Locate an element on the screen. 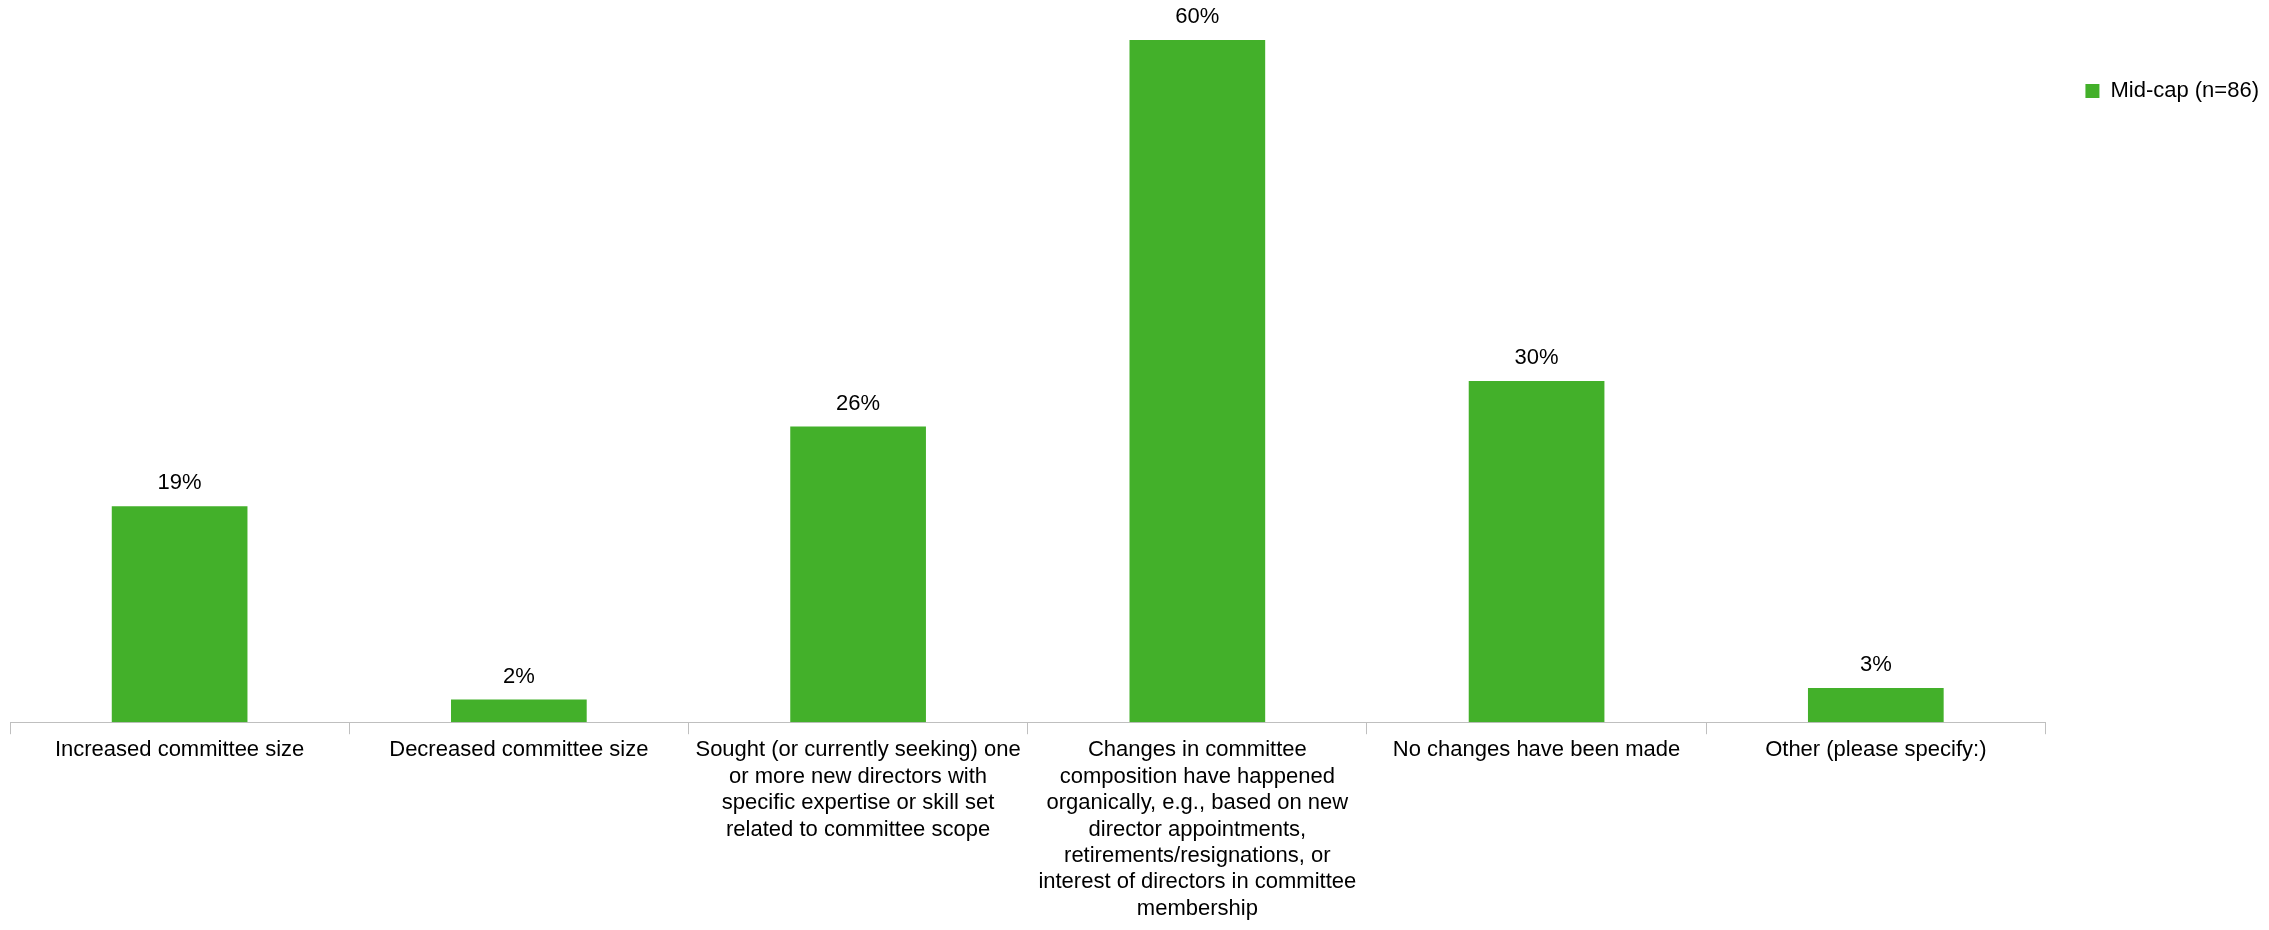 This screenshot has width=2269, height=930. data-label: 60% is located at coordinates (1197, 16).